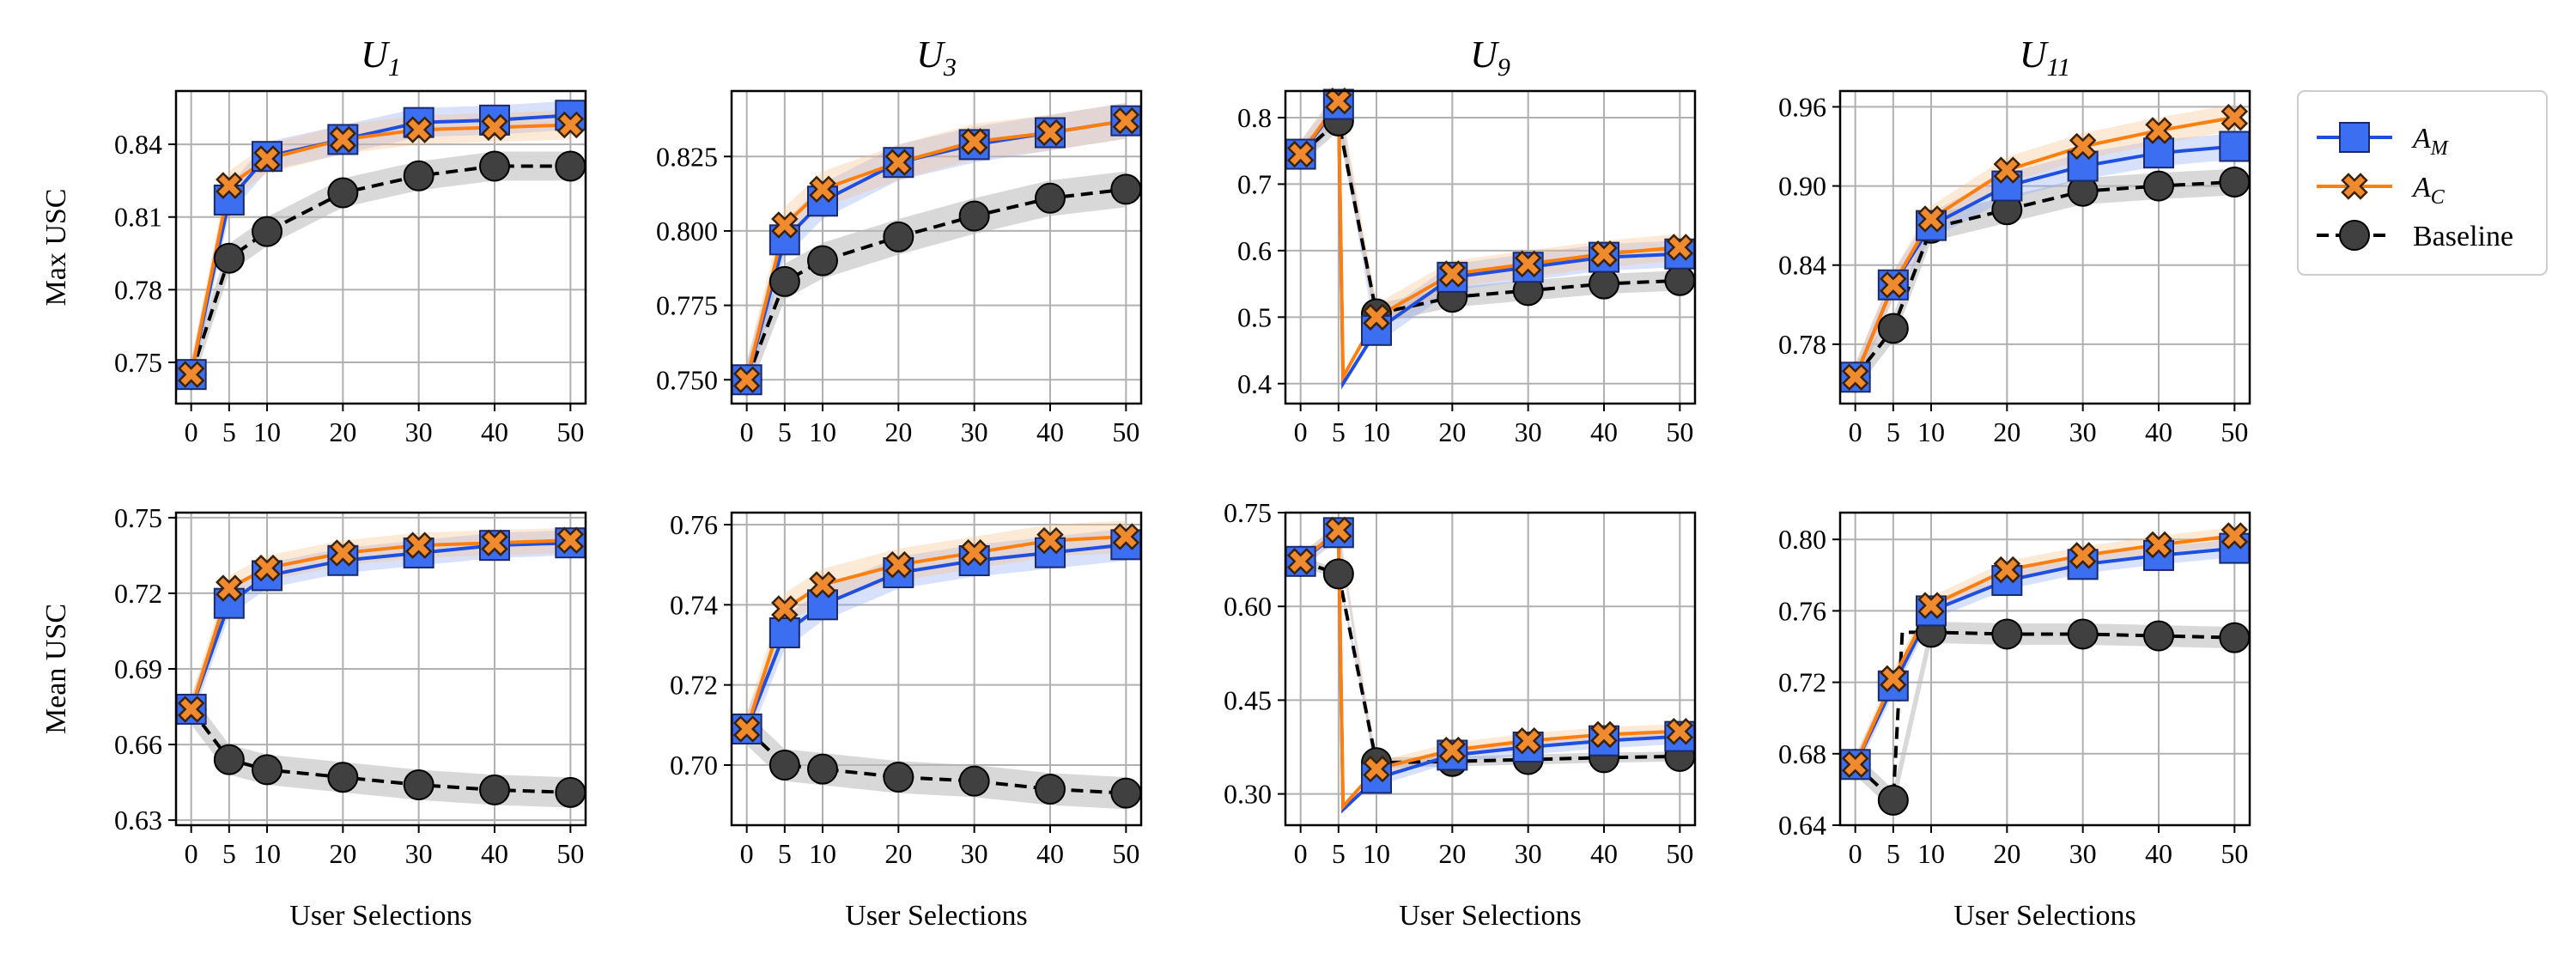 This screenshot has width=2576, height=966. I want to click on panel-frame, so click(1491, 247).